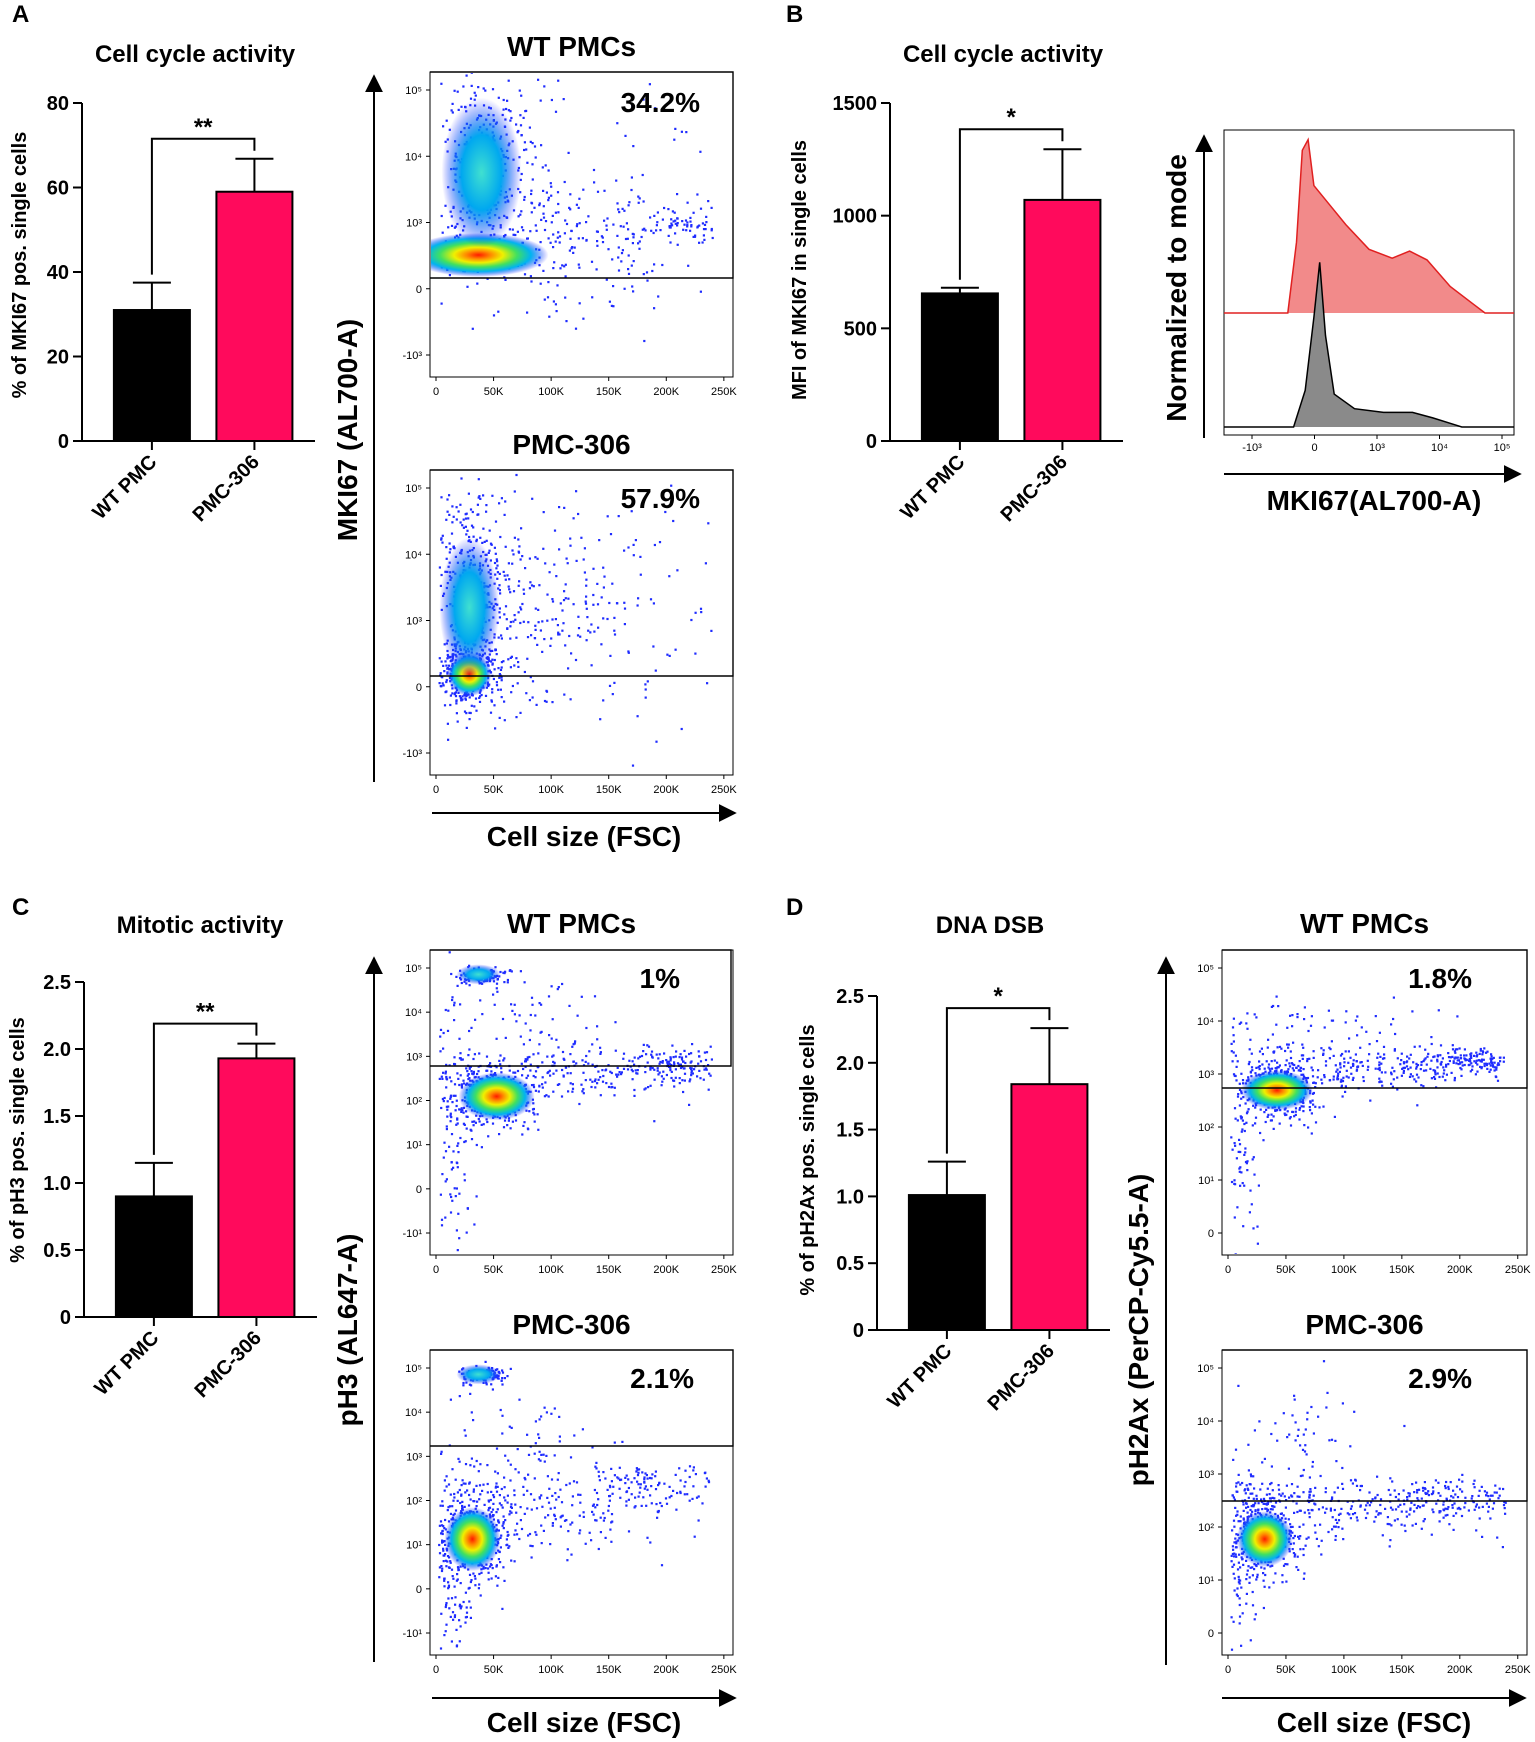 This screenshot has height=1742, width=1535. I want to click on y-tick-label: 10⁴, so click(413, 1013).